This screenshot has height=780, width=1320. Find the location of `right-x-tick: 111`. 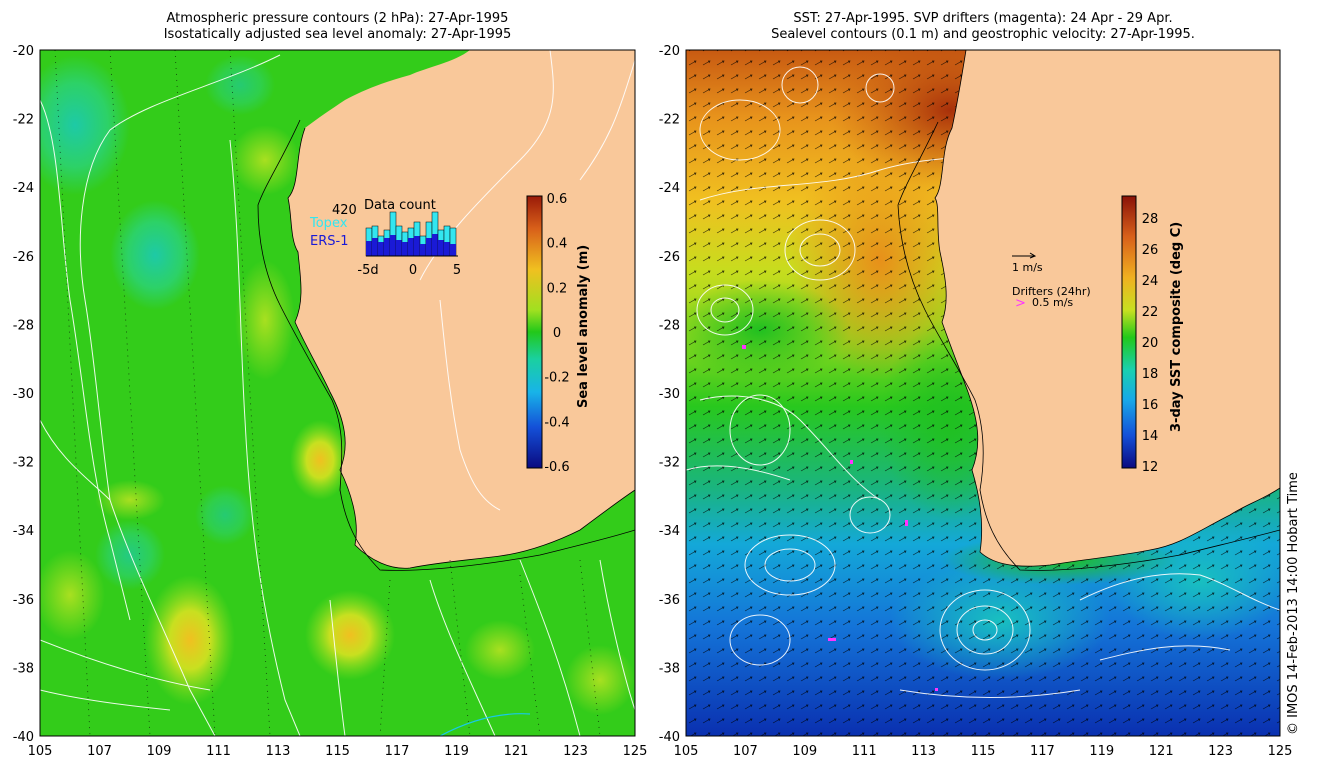

right-x-tick: 111 is located at coordinates (864, 751).